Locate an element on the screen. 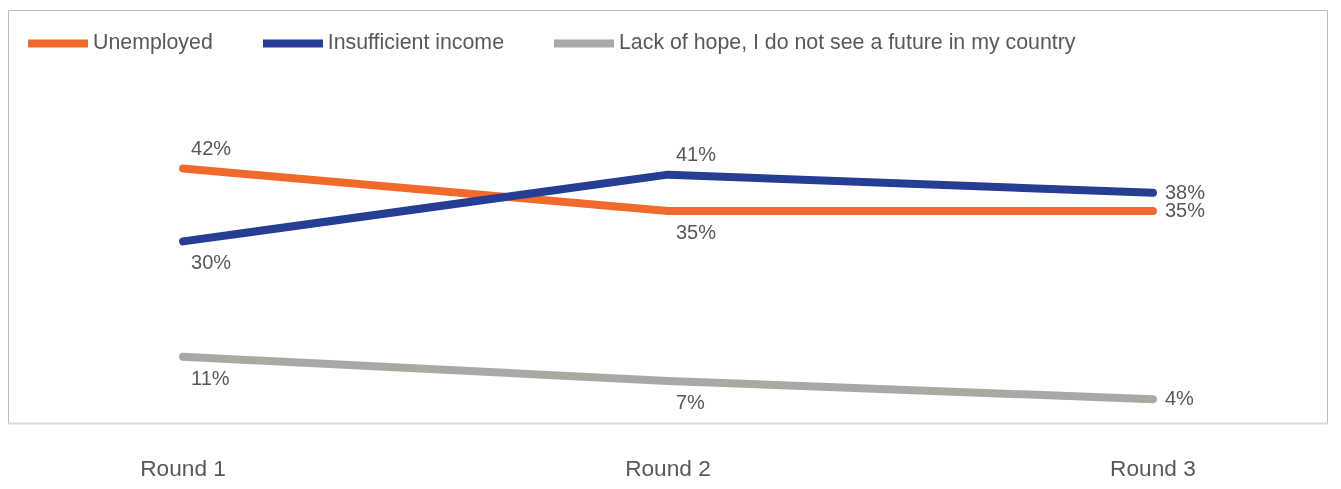  x-tick-label: Round 3 is located at coordinates (1153, 467).